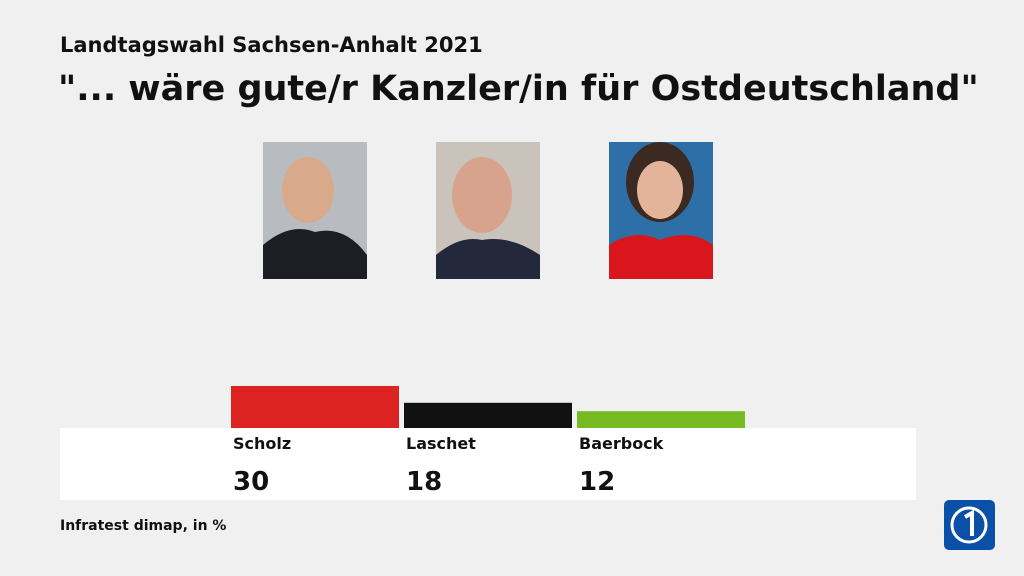 The image size is (1024, 576). Describe the element at coordinates (621, 443) in the screenshot. I see `category-label: Baerbock` at that location.